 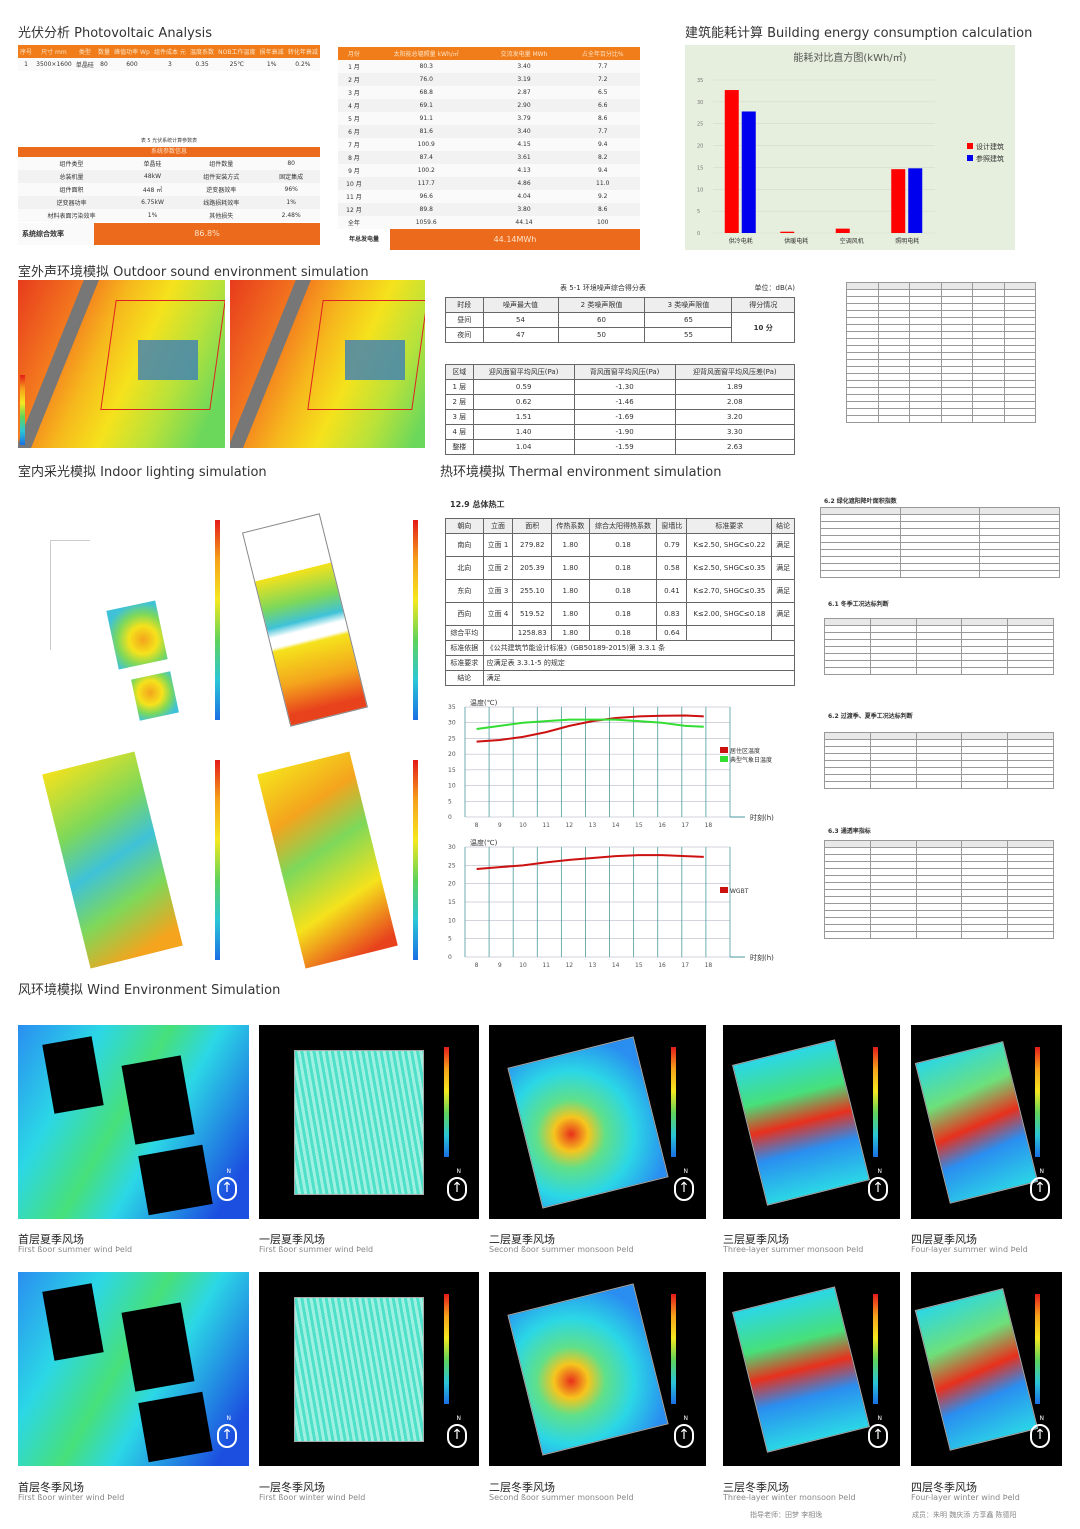 What do you see at coordinates (354, 92) in the screenshot?
I see `table-cell: 3 月` at bounding box center [354, 92].